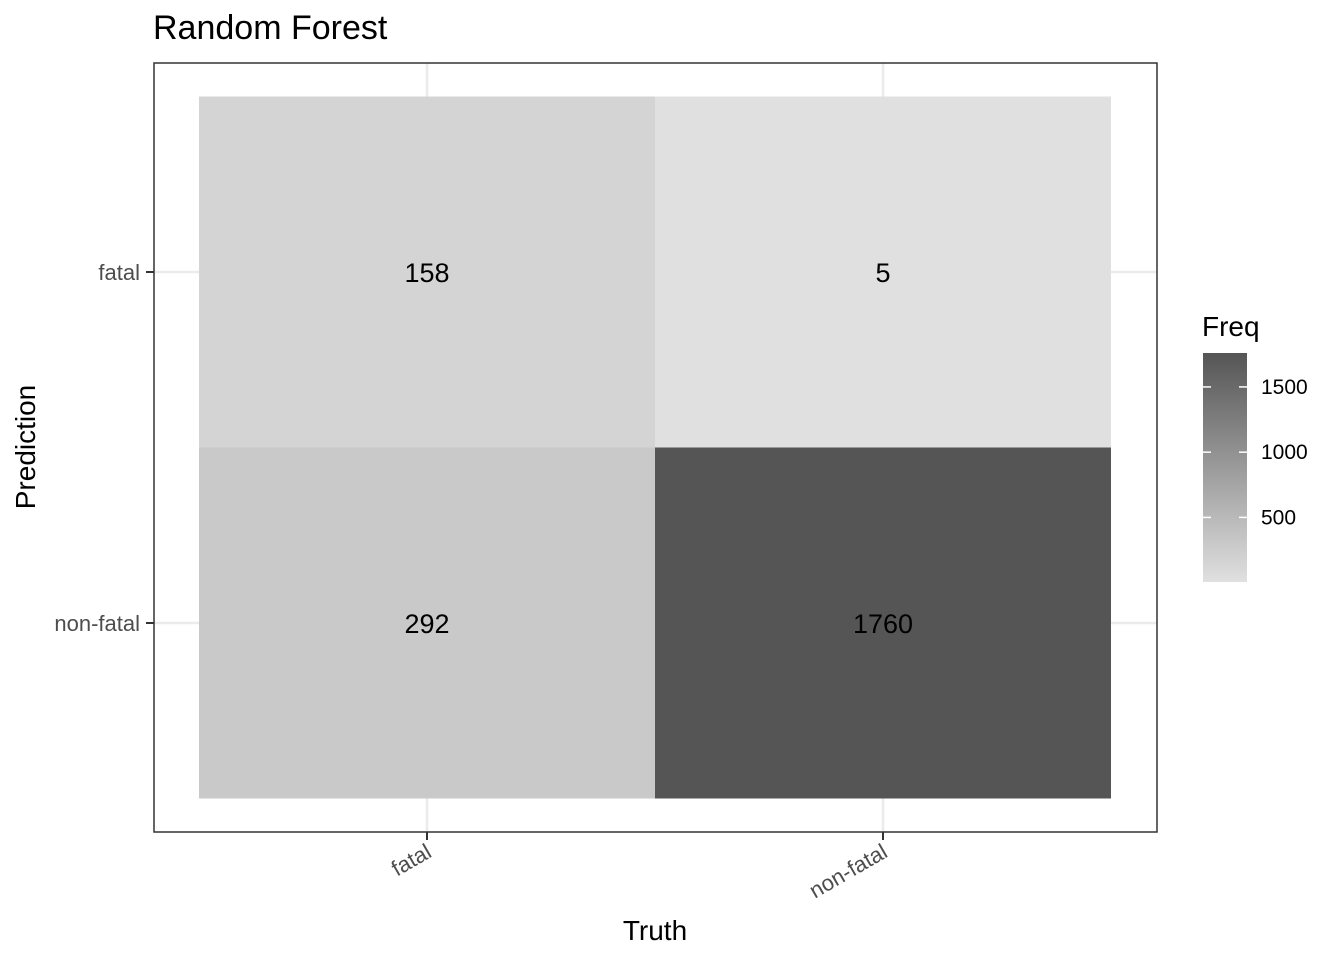  I want to click on legend: Freq 500 1000 1500, so click(1255, 446).